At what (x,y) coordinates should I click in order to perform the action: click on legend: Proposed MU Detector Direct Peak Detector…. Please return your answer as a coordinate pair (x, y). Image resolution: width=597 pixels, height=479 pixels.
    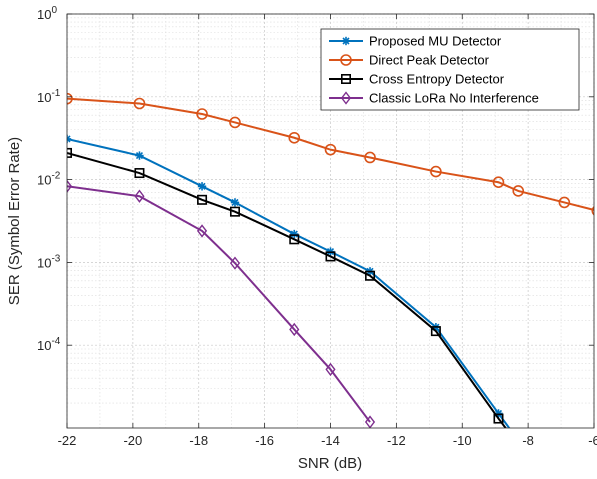
    Looking at the image, I should click on (450, 69).